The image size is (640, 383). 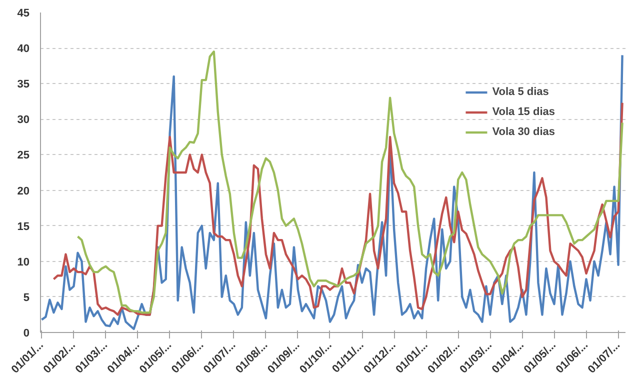 What do you see at coordinates (26, 298) in the screenshot?
I see `y-tick-label: 5` at bounding box center [26, 298].